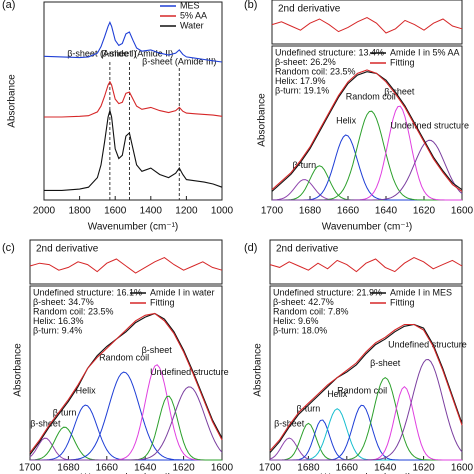 Image resolution: width=474 pixels, height=474 pixels. What do you see at coordinates (192, 25) in the screenshot?
I see `legend-label: Water` at bounding box center [192, 25].